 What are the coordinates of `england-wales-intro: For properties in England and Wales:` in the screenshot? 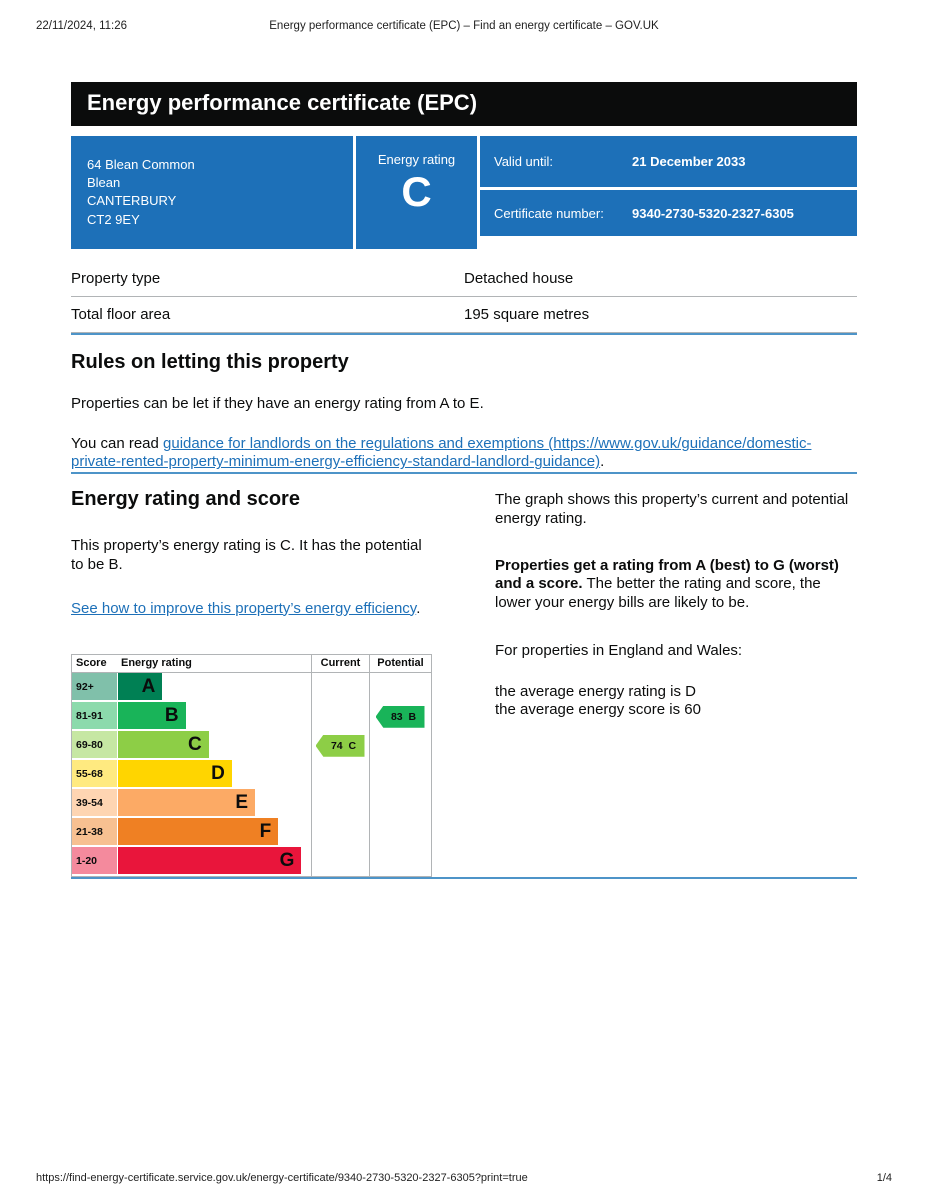 It's located at (619, 650).